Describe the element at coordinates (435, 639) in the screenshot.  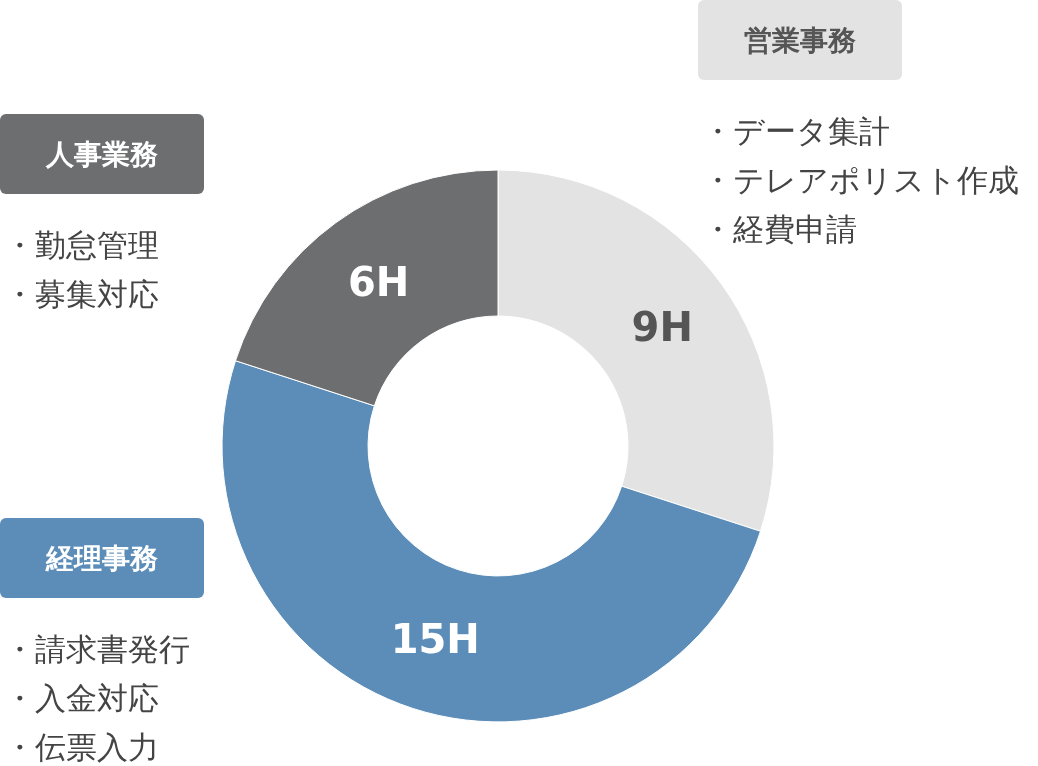
I see `data-label: 15H` at that location.